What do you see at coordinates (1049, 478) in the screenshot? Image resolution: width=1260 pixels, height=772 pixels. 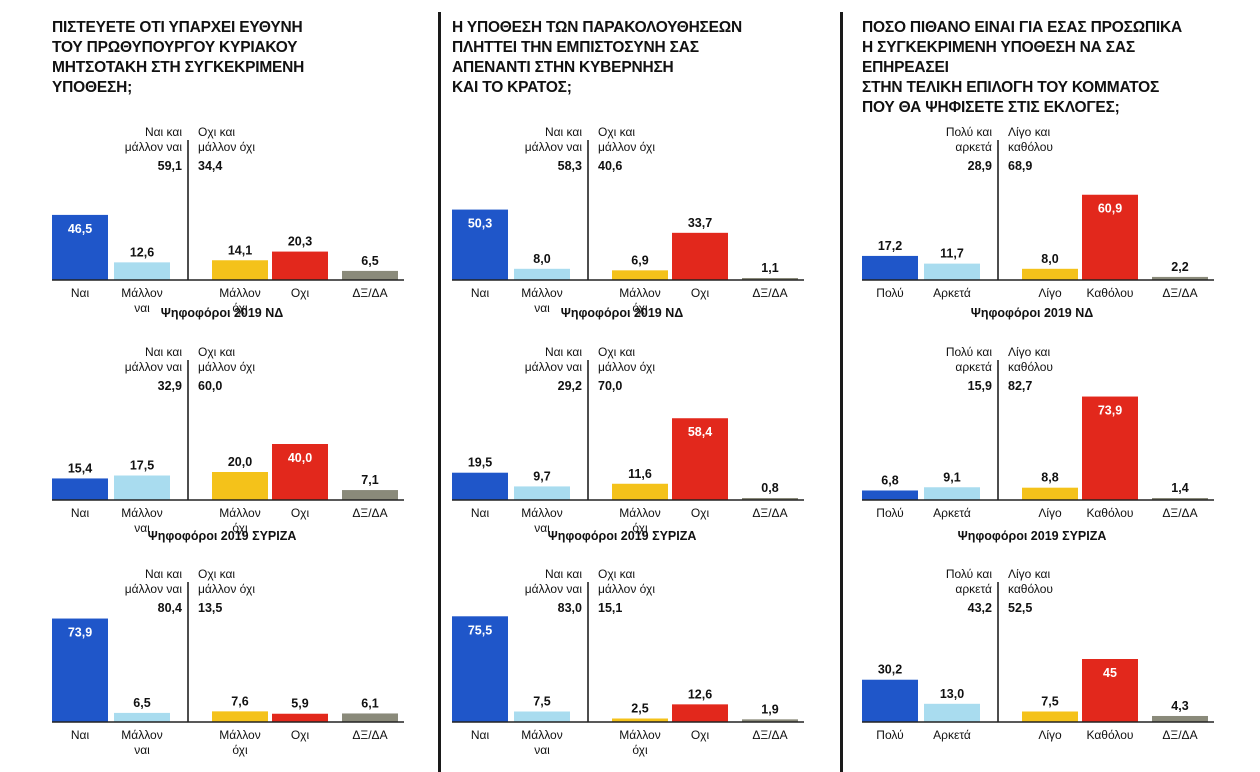 I see `bar-value-label: 8,8` at bounding box center [1049, 478].